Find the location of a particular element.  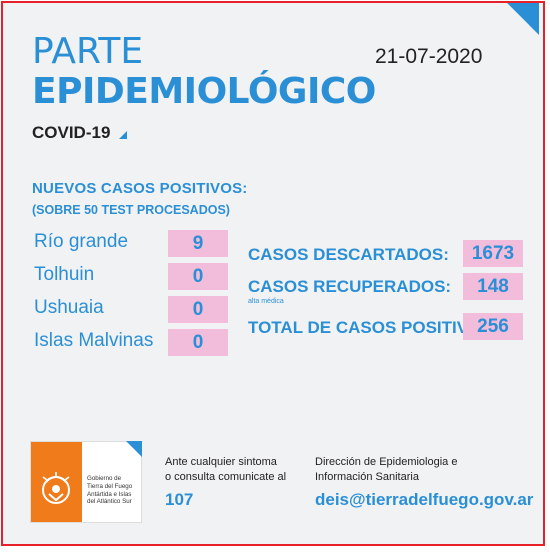

descartados-value: 1673 is located at coordinates (493, 253).